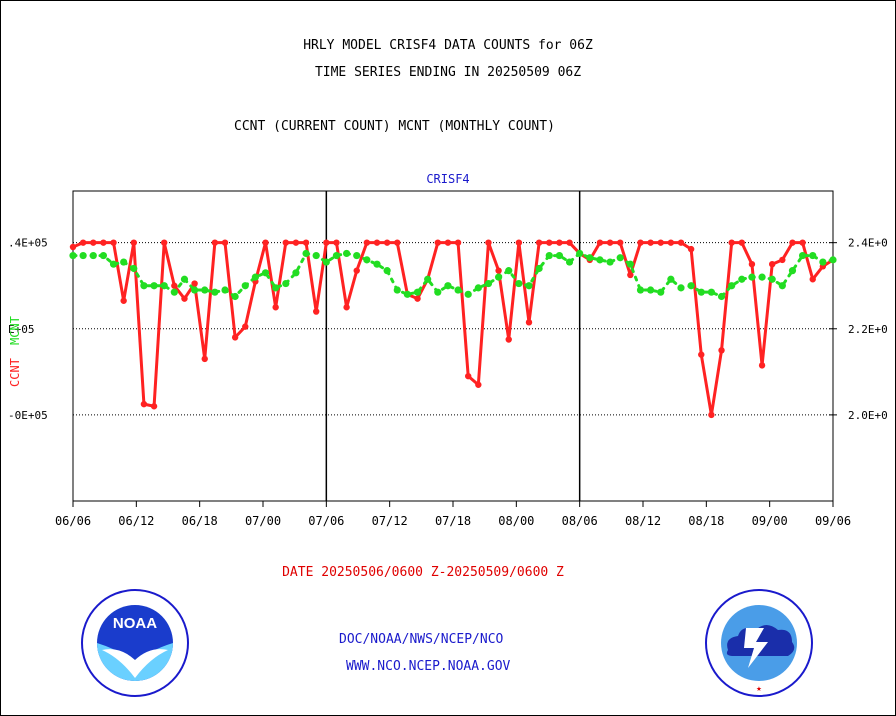 The image size is (896, 716). What do you see at coordinates (448, 45) in the screenshot?
I see `chart-title: HRLY MODEL CRISF4 DATA COUNTS for 06Z` at bounding box center [448, 45].